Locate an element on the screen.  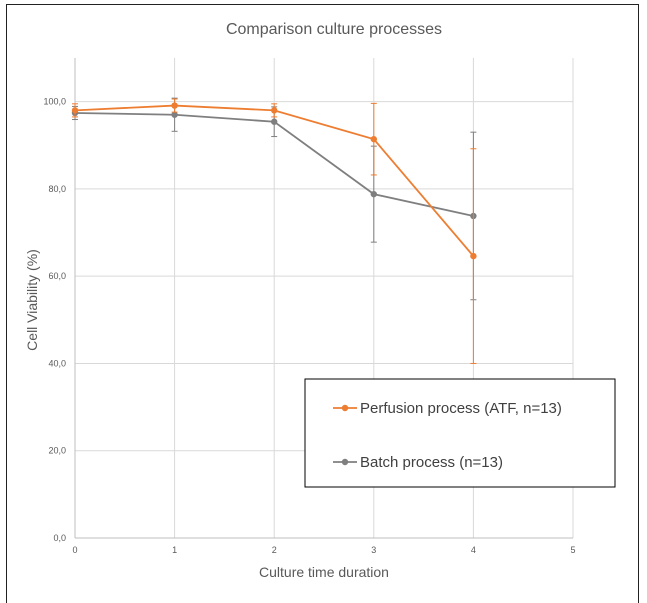
x-tick-label: 4 is located at coordinates (473, 550).